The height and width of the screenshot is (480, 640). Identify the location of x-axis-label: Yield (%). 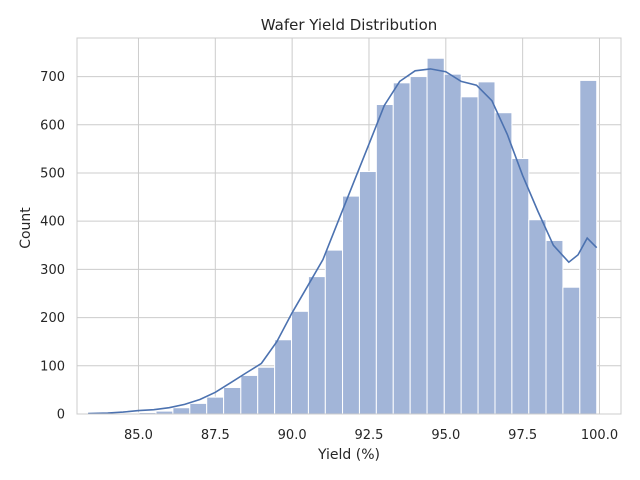
(348, 455).